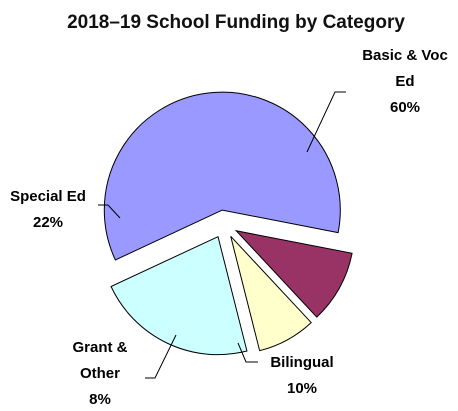  I want to click on slice-label-line: 22%, so click(48, 222).